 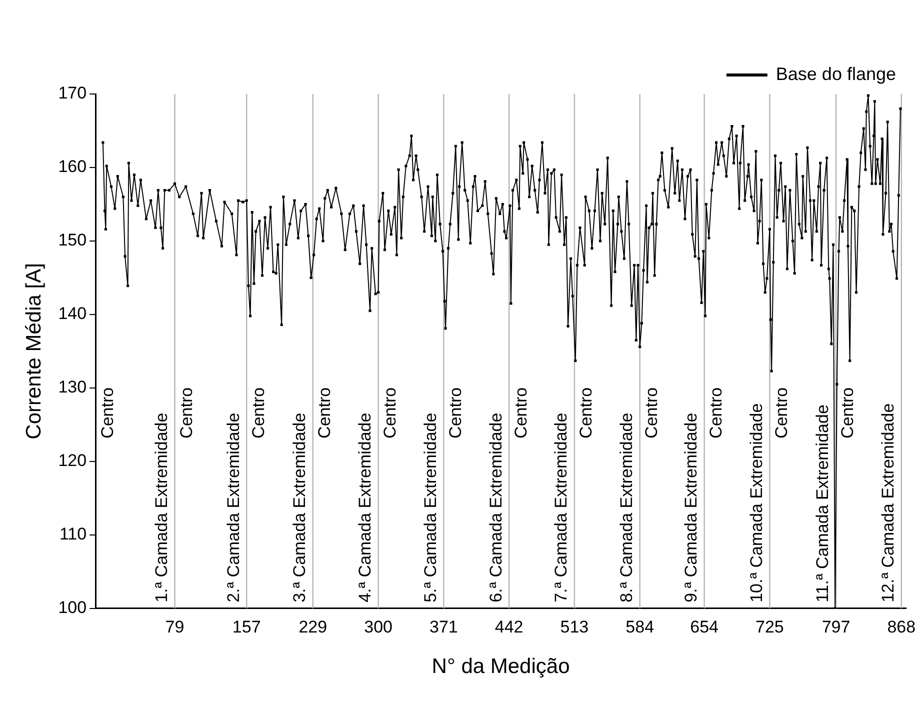 What do you see at coordinates (72, 166) in the screenshot?
I see `y-tick-label: 160` at bounding box center [72, 166].